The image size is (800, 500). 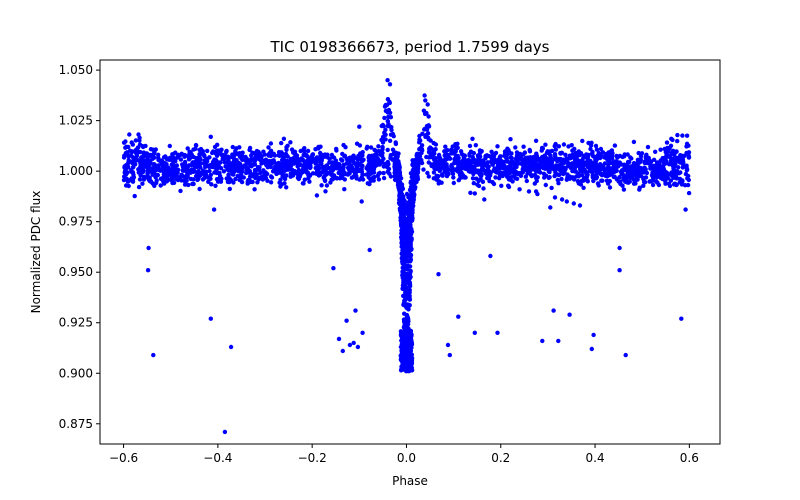 What do you see at coordinates (76, 424) in the screenshot?
I see `y-tick-label: 0.875` at bounding box center [76, 424].